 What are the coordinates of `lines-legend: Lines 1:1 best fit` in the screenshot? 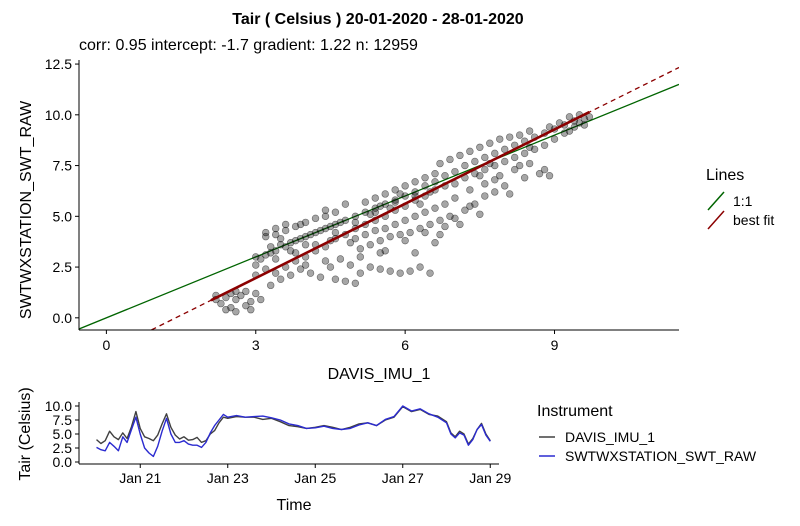 It's located at (740, 198).